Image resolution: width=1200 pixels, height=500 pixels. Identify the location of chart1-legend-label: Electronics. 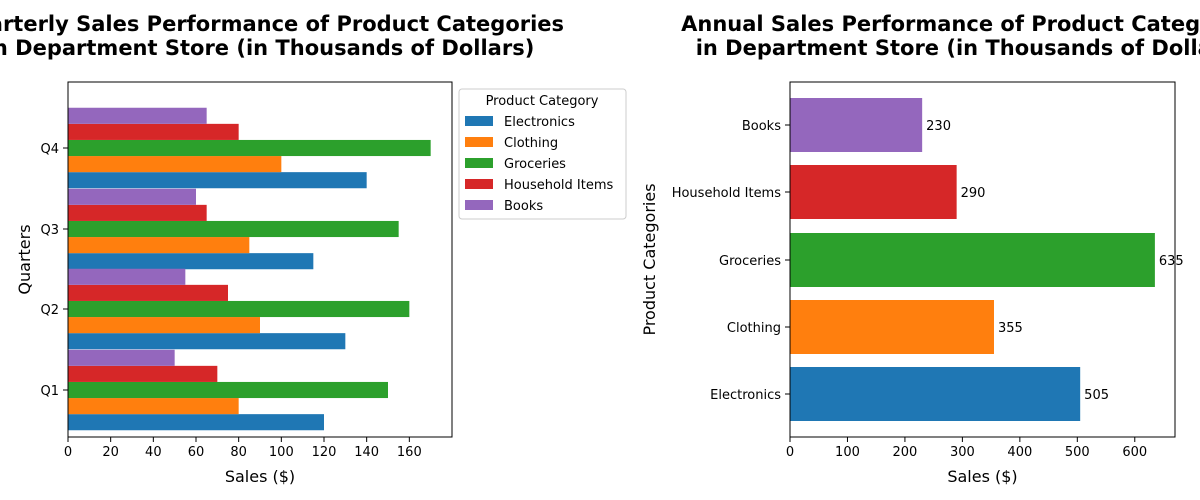
(539, 122).